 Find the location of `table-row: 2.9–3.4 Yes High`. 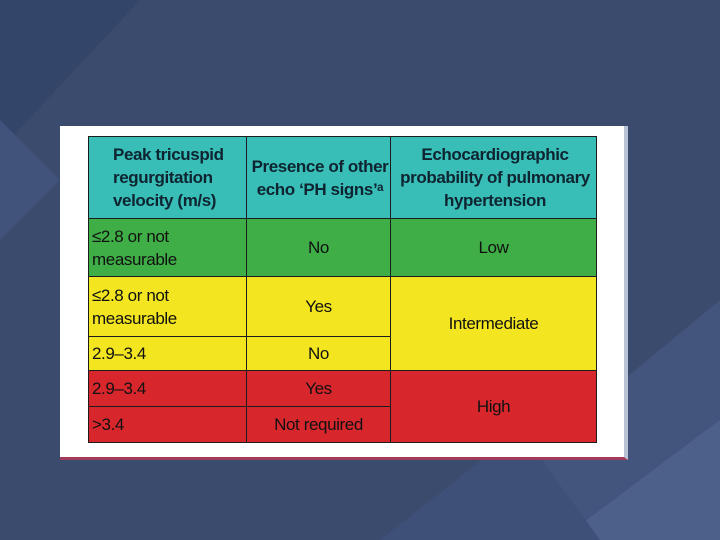

table-row: 2.9–3.4 Yes High is located at coordinates (342, 406).